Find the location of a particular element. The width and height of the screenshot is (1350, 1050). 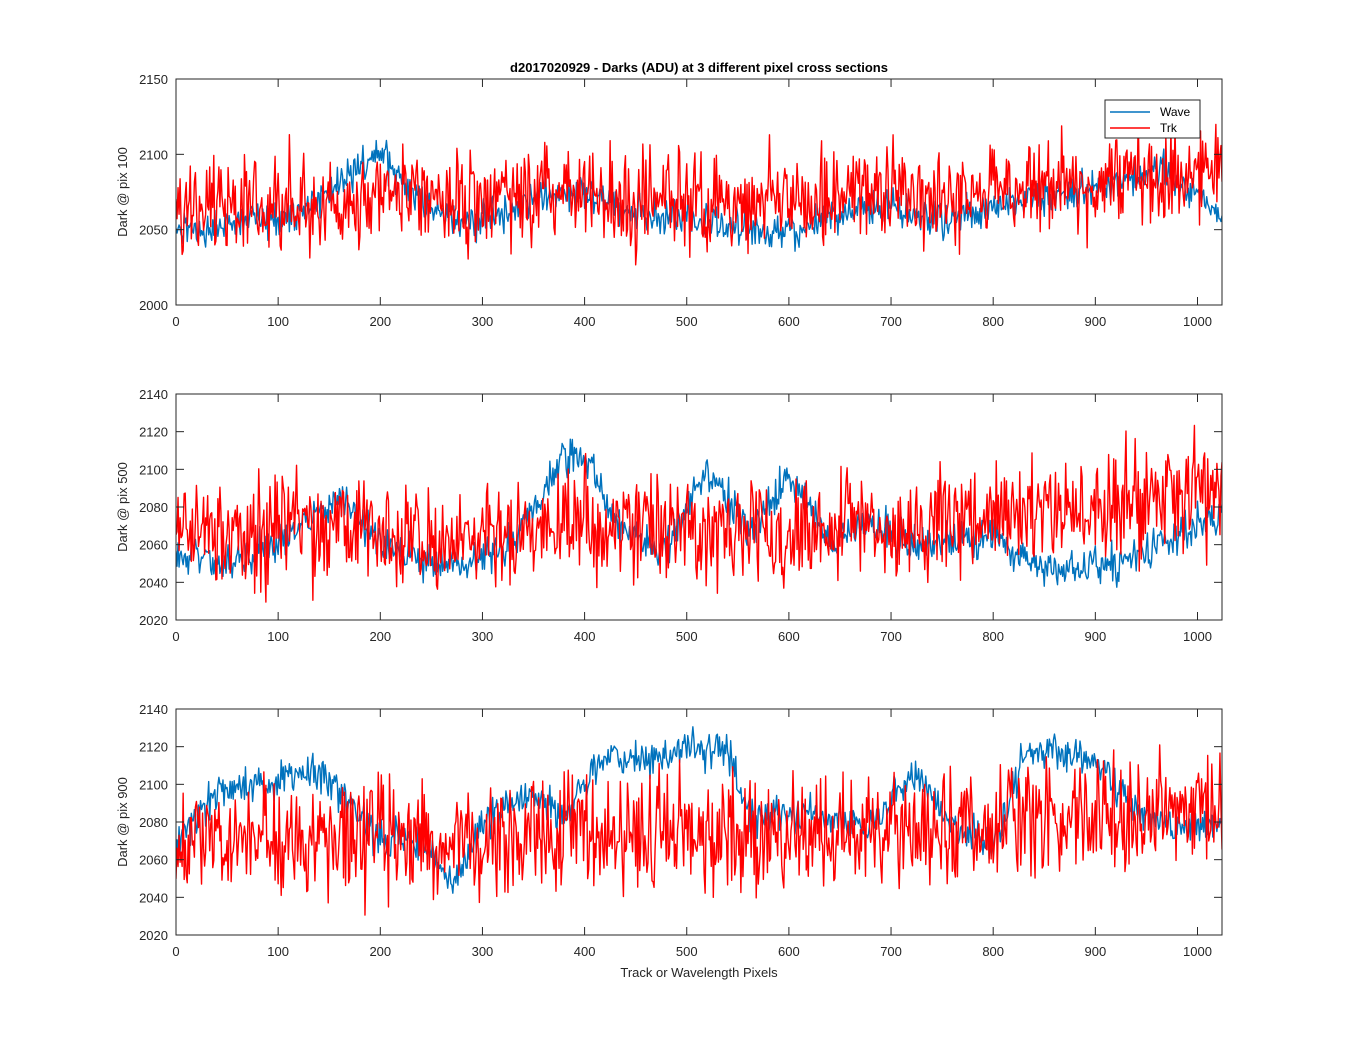

y-tick-label: 2000 is located at coordinates (153, 305).